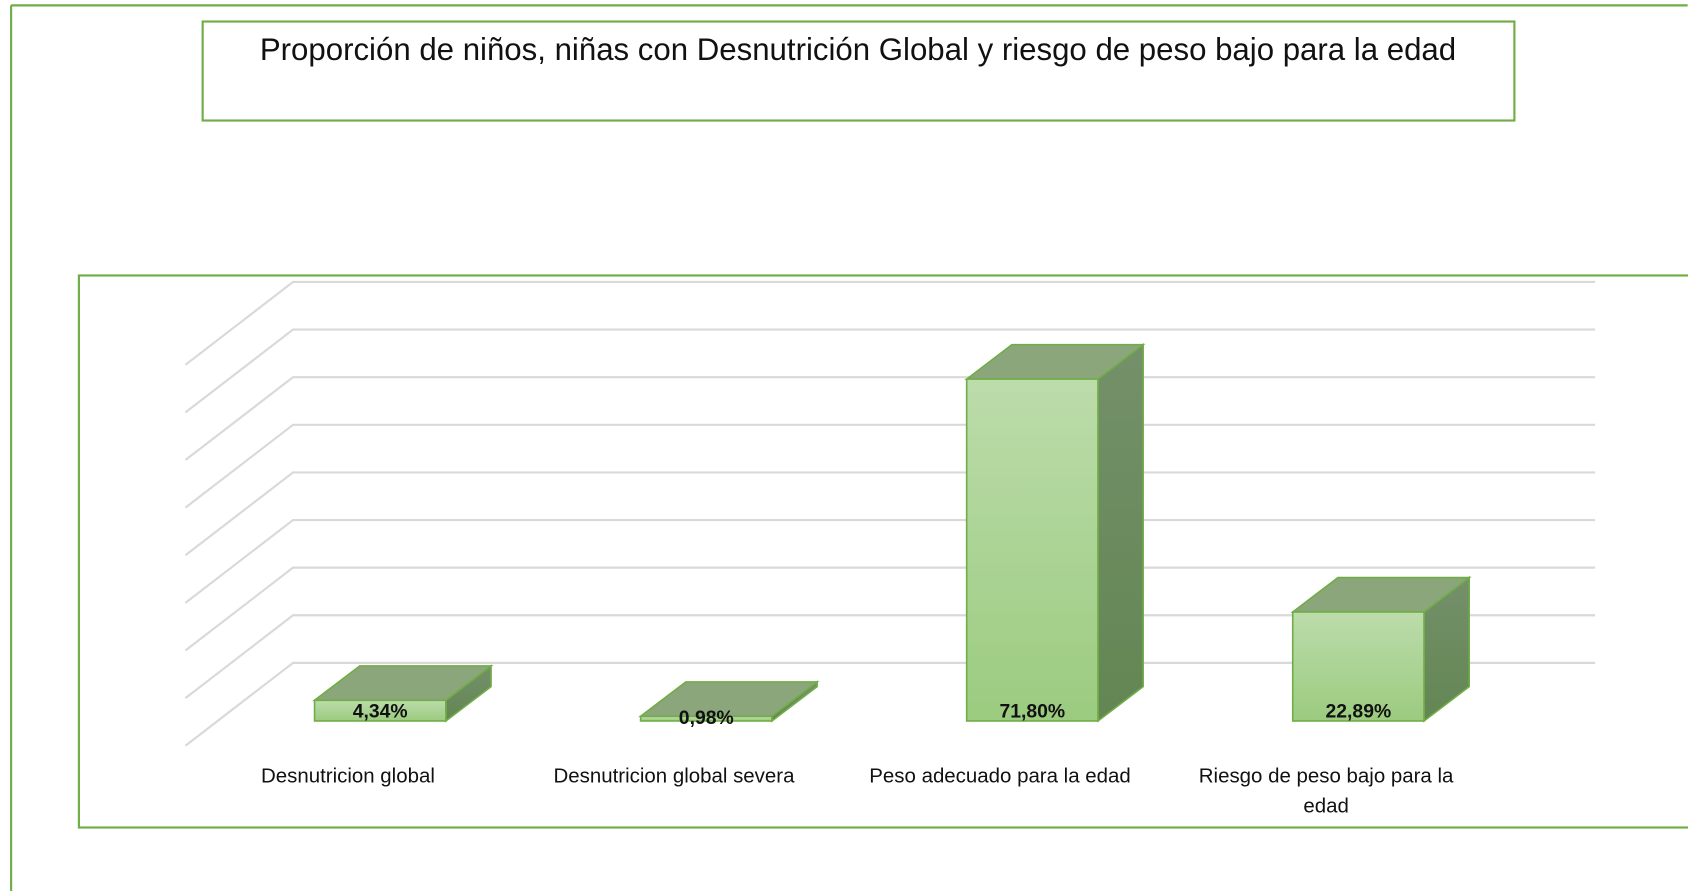 This screenshot has width=1688, height=896. I want to click on x-tick-label: Peso adecuado para la edad, so click(1000, 776).